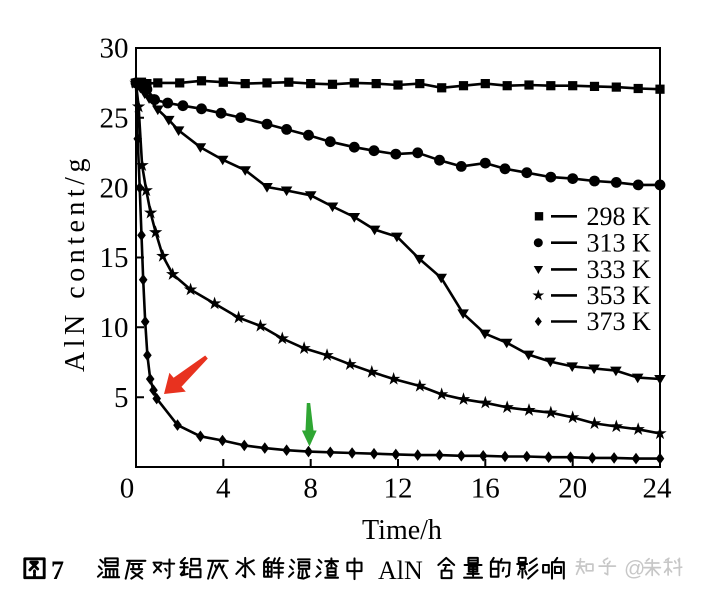  Describe the element at coordinates (402, 530) in the screenshot. I see `svg-text: Time/h` at that location.